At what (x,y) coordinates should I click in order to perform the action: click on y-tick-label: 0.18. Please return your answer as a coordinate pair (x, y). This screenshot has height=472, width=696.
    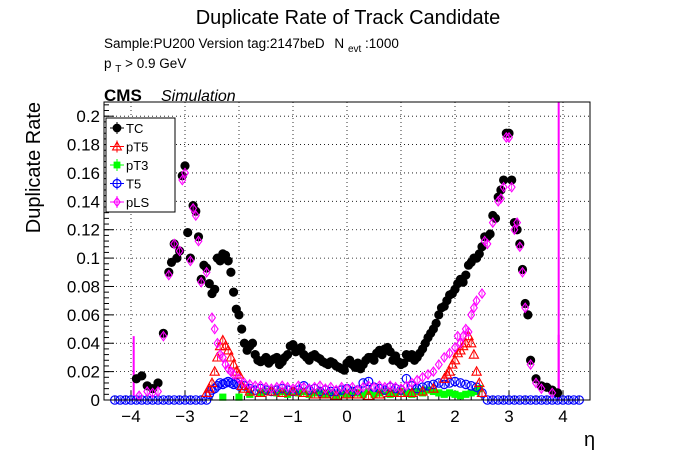
    Looking at the image, I should click on (83, 145).